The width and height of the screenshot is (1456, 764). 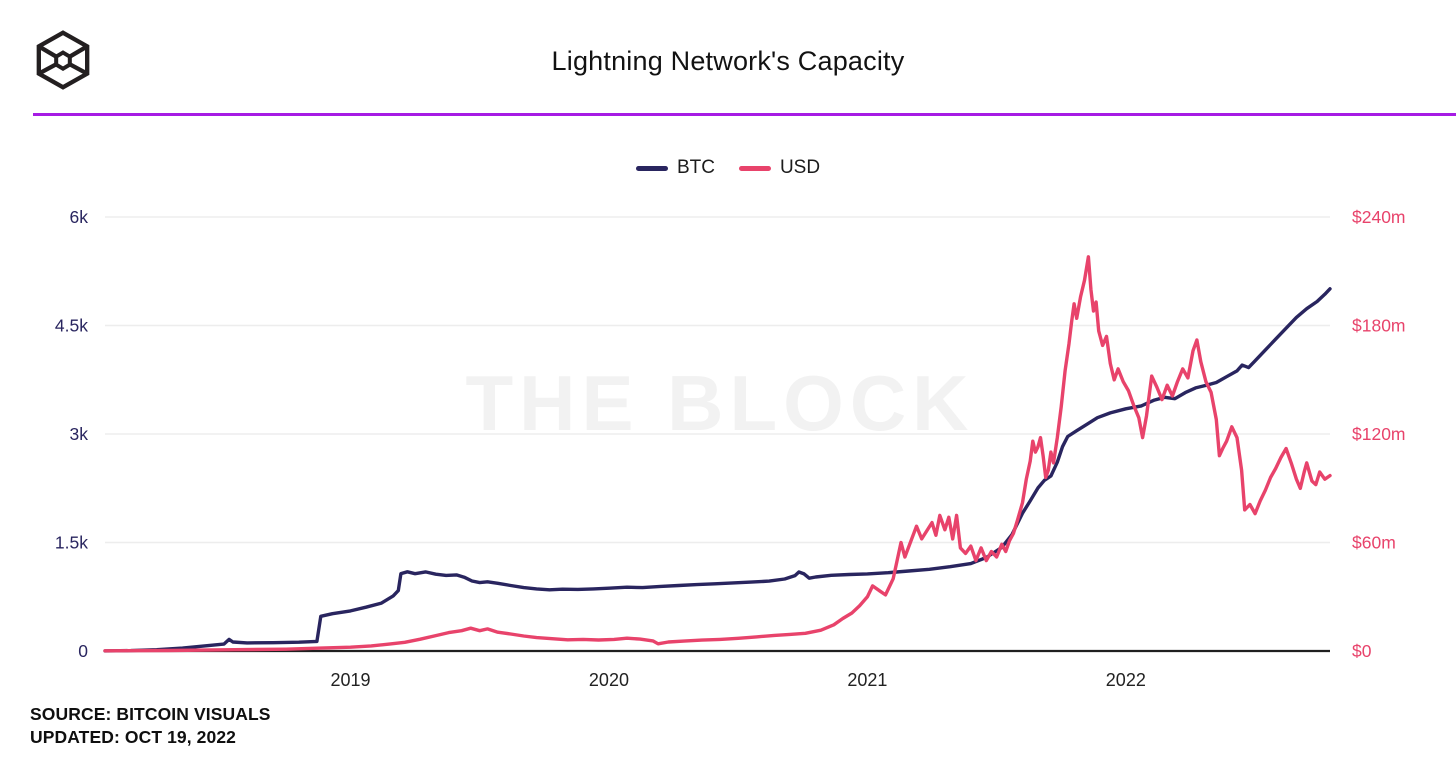 What do you see at coordinates (133, 737) in the screenshot?
I see `updated-text: UPDATED: OCT 19, 2022` at bounding box center [133, 737].